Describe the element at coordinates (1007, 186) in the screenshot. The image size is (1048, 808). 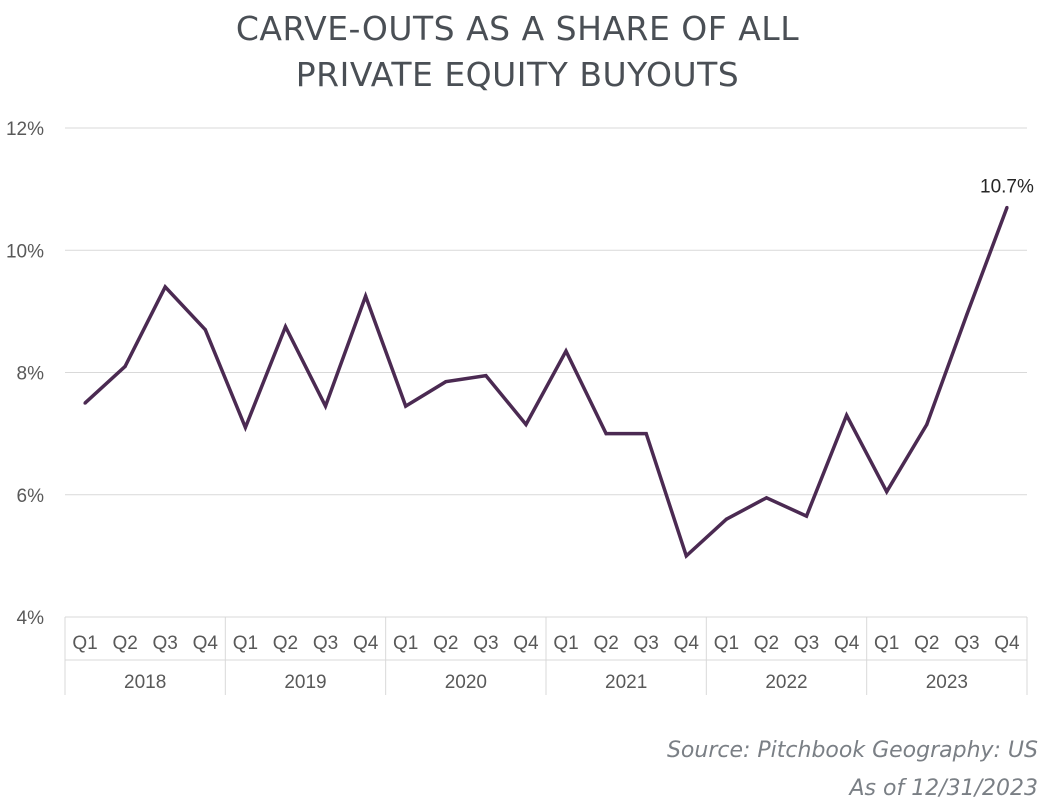
I see `data-label: 10.7%` at that location.